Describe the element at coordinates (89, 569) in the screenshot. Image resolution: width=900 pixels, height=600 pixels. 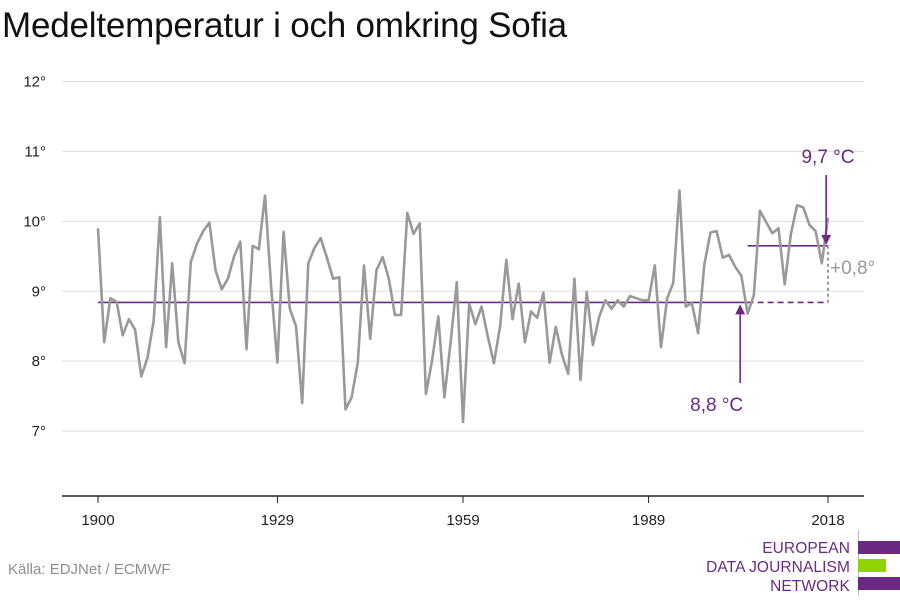
I see `source-label: Källa: EDJNet / ECMWF` at that location.